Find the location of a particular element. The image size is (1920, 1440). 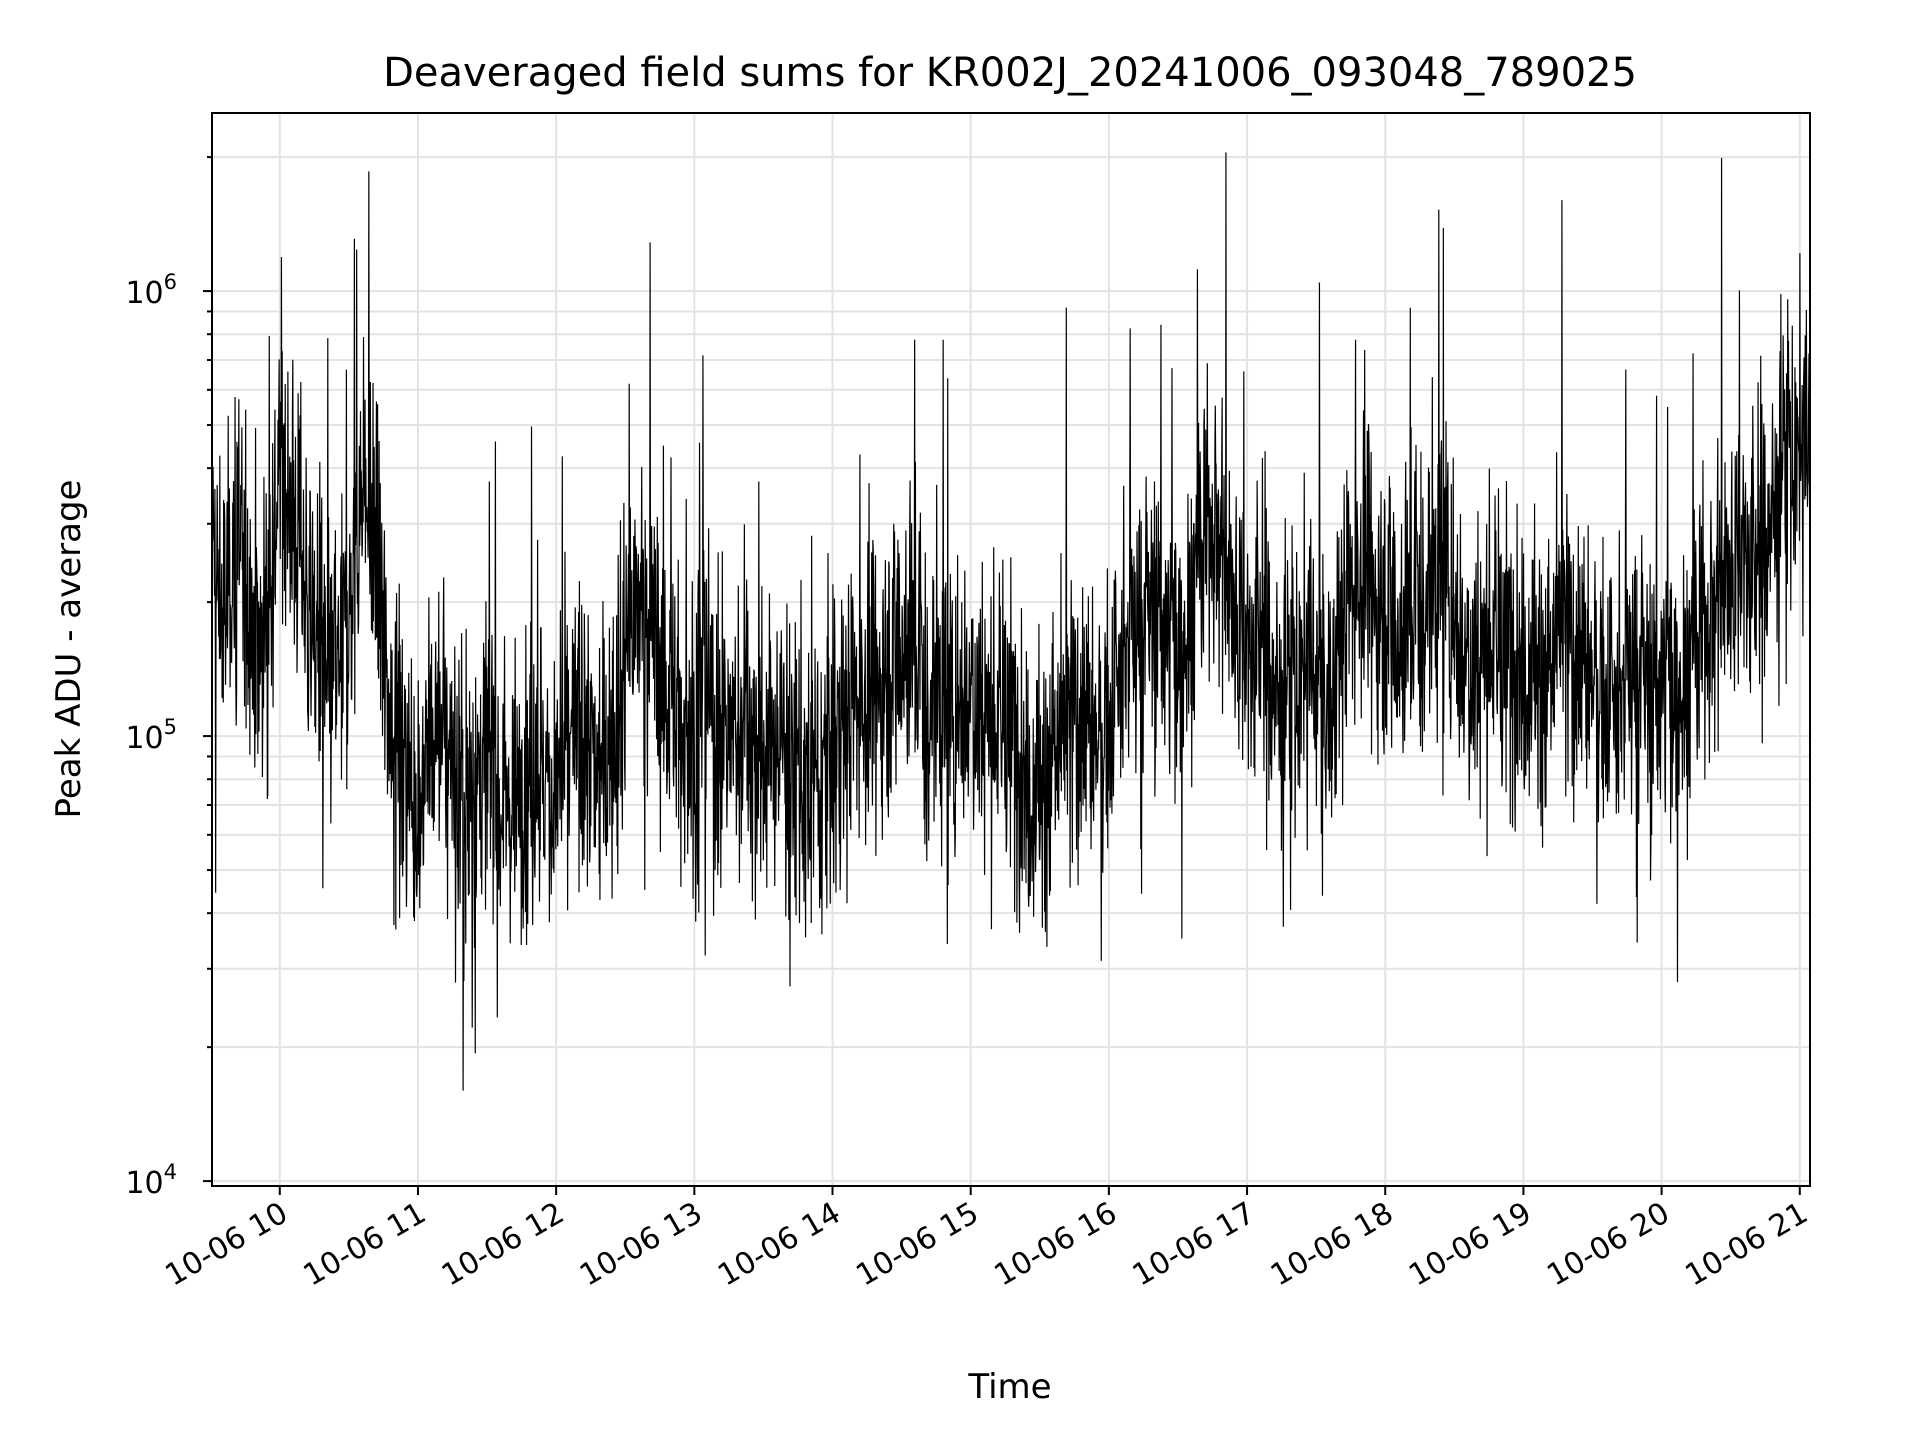

x-tick-label: 10-06 17 is located at coordinates (1194, 1245).